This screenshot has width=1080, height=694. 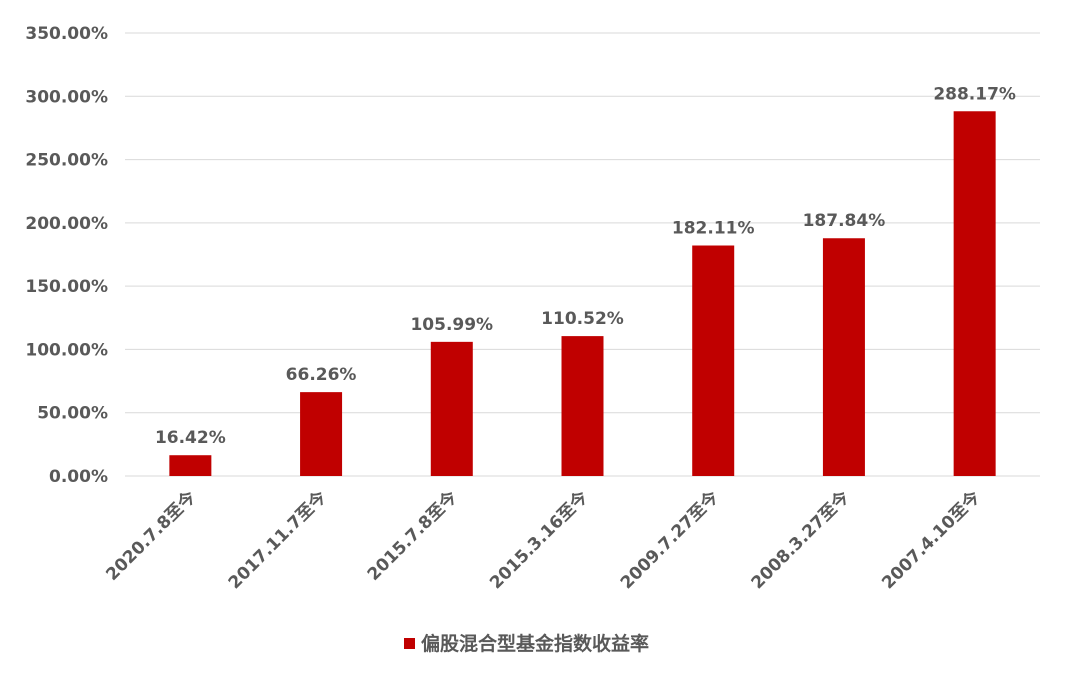 What do you see at coordinates (931, 540) in the screenshot?
I see `x-tick-label: 2007.4.10至今` at bounding box center [931, 540].